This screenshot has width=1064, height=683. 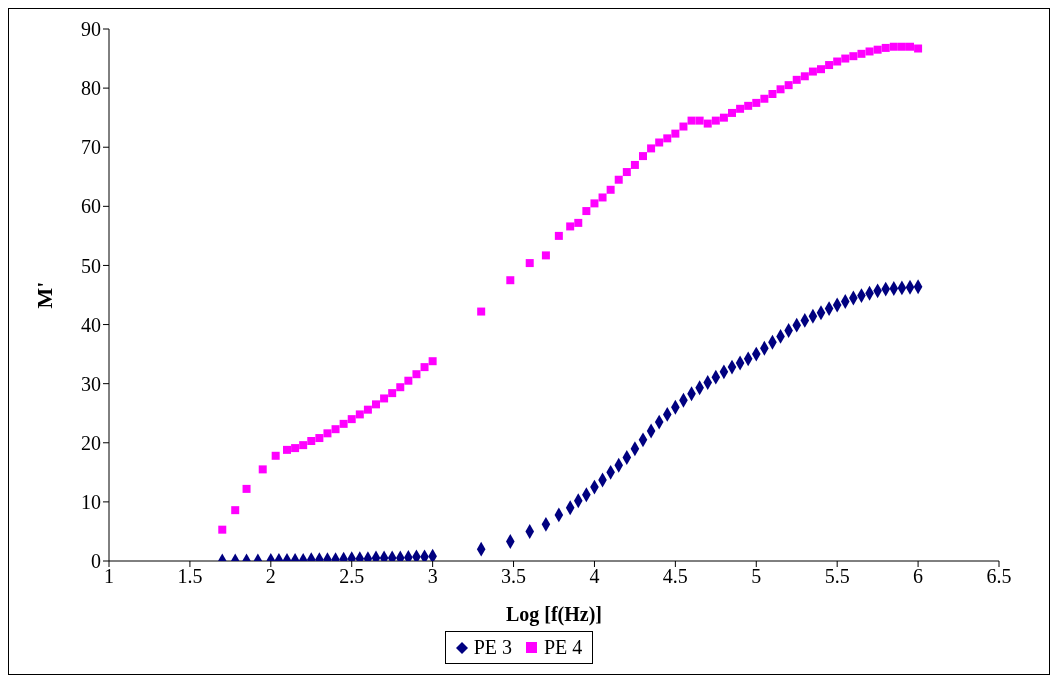 I want to click on y-tick-label: 30, so click(x=91, y=383).